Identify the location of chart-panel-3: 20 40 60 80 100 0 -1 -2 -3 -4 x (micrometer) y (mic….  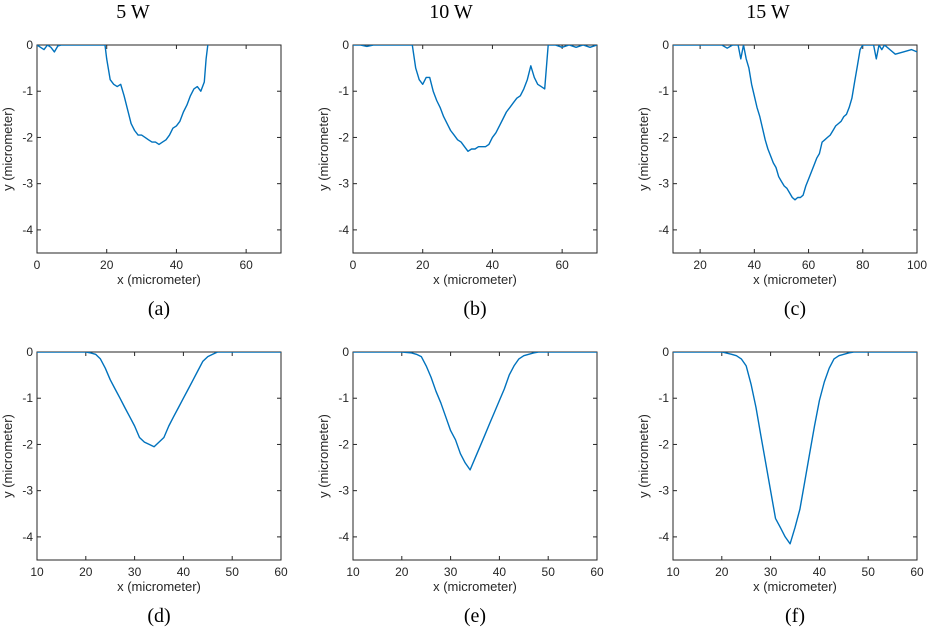
(781, 179).